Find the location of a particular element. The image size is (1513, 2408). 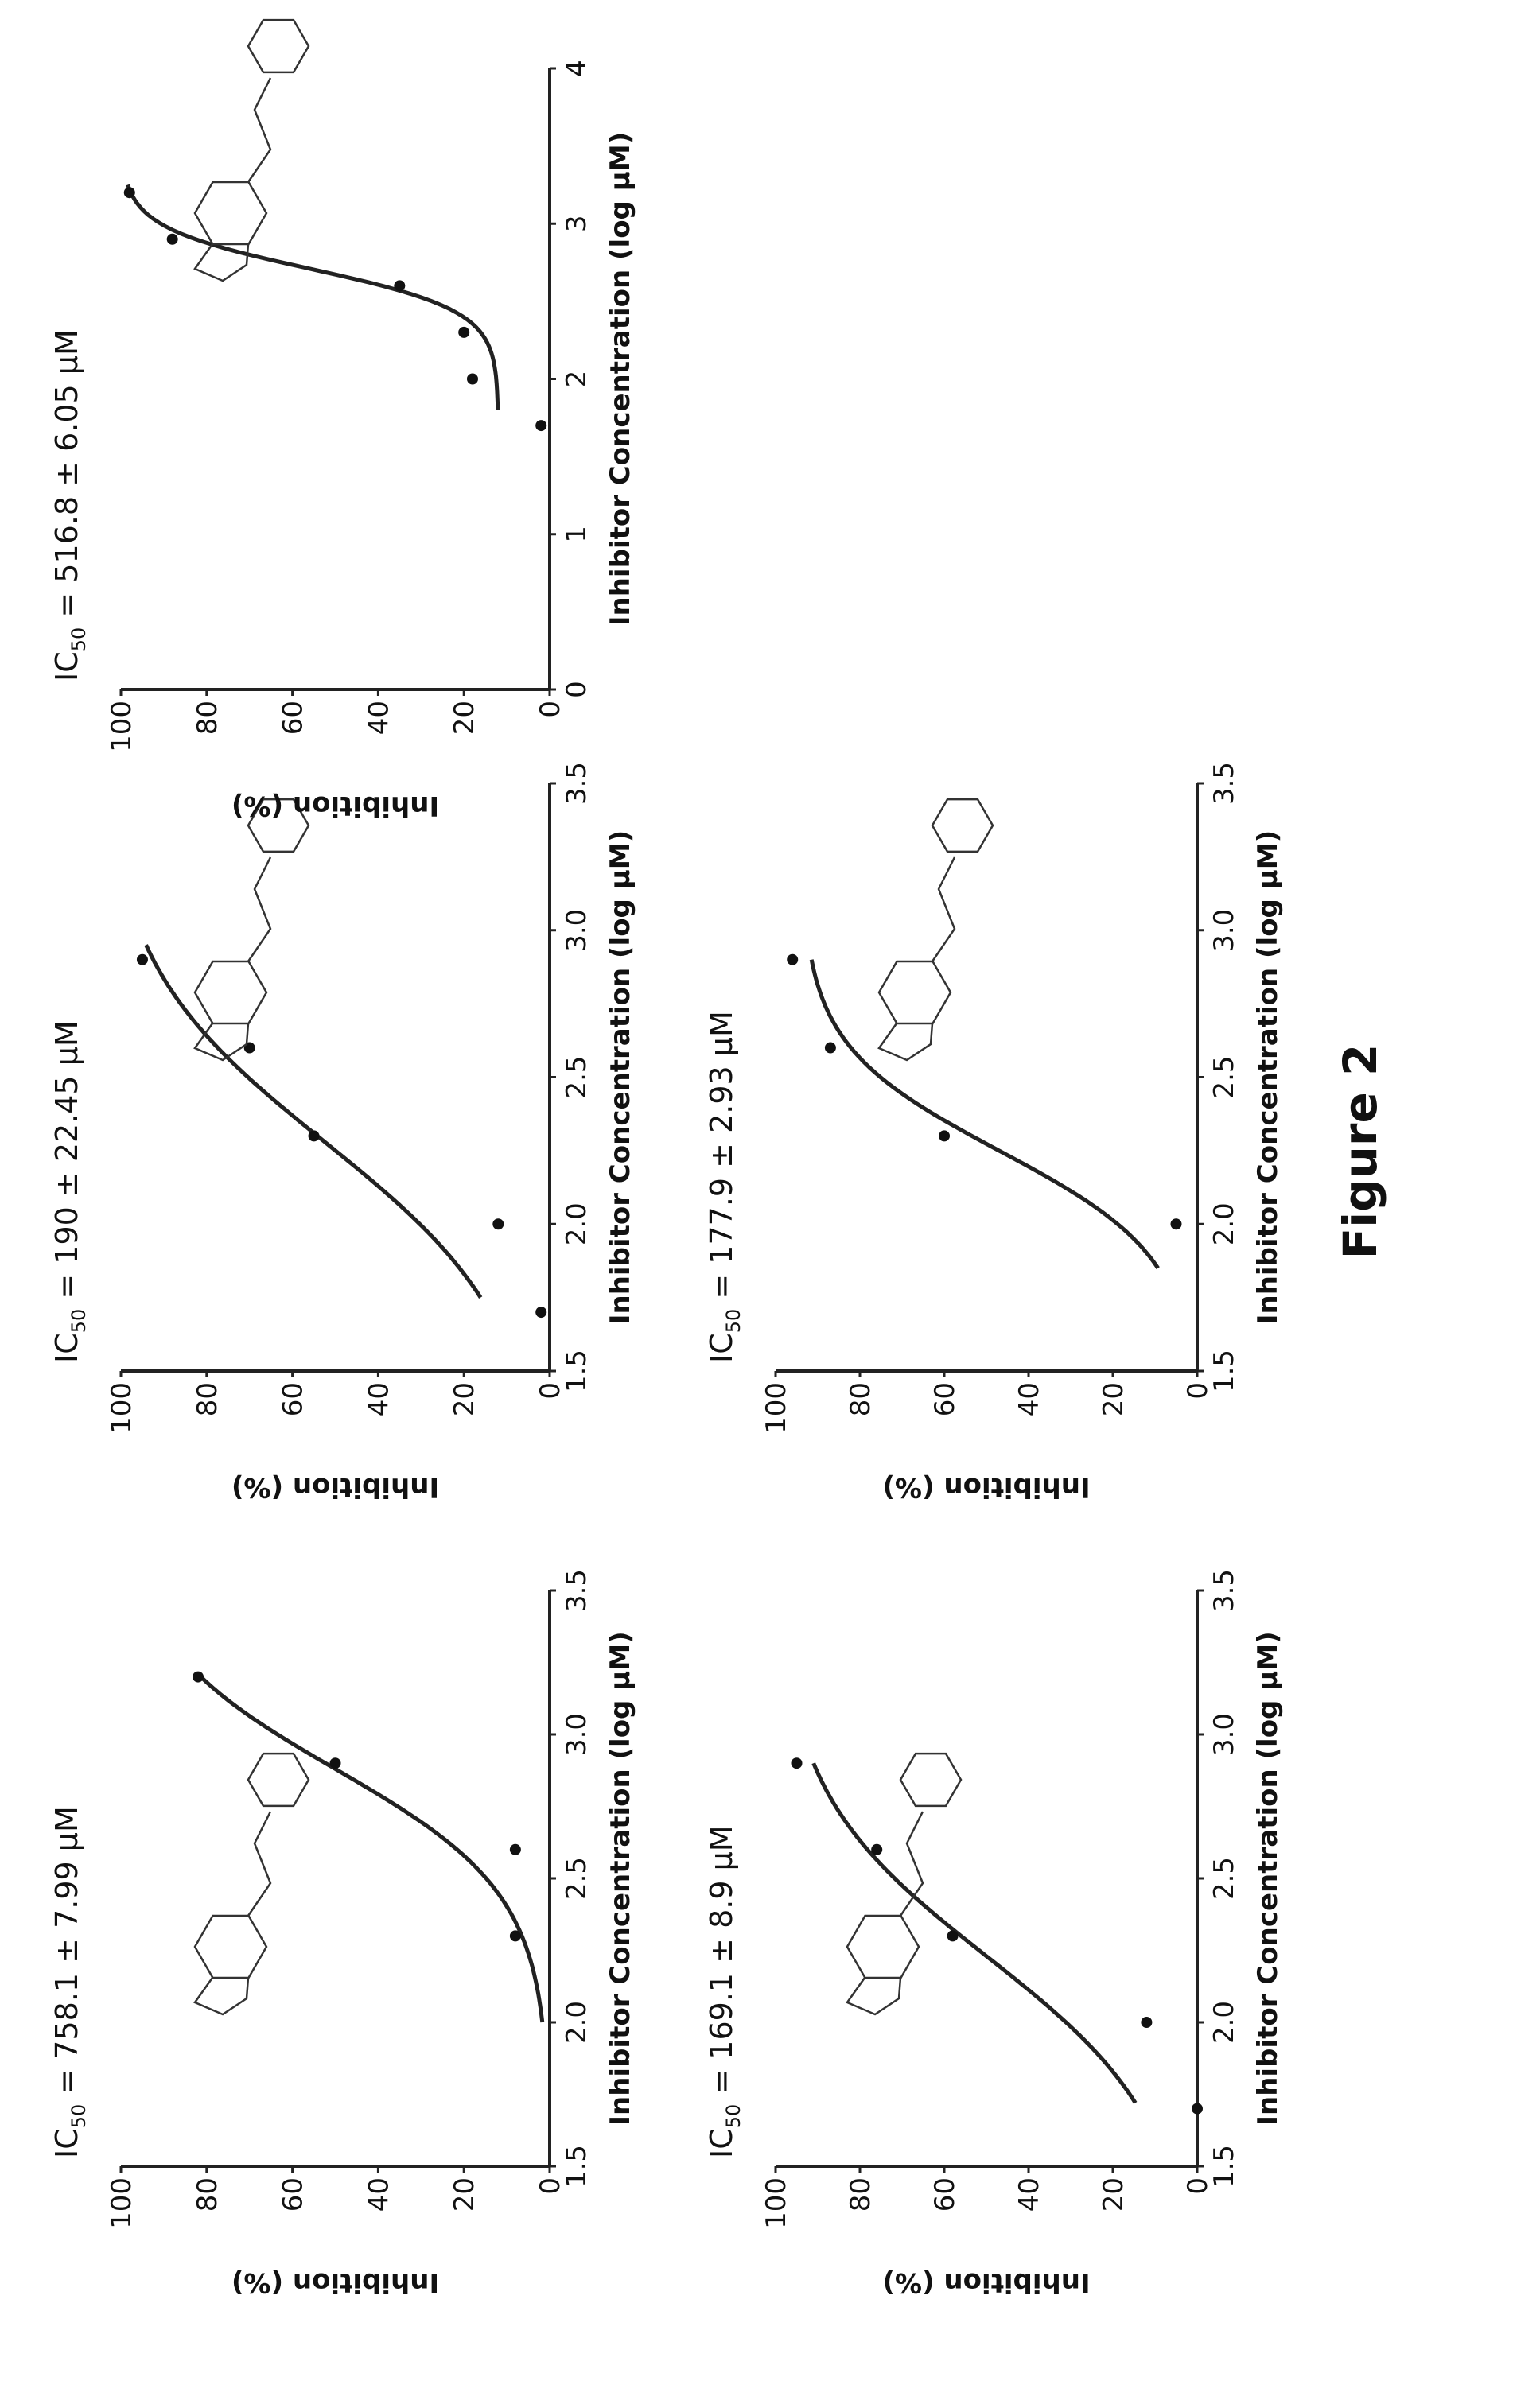

chart-title: IC50 = 169.1 ± 8.9 µM is located at coordinates (724, 1992).